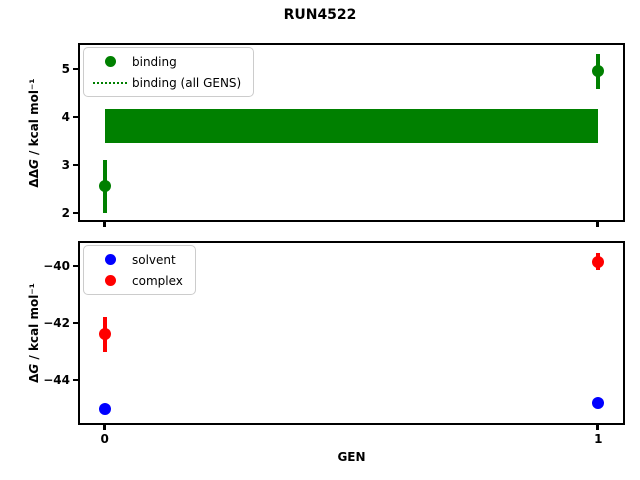 The image size is (640, 480). Describe the element at coordinates (320, 15) in the screenshot. I see `chart-title: RUN4522` at that location.